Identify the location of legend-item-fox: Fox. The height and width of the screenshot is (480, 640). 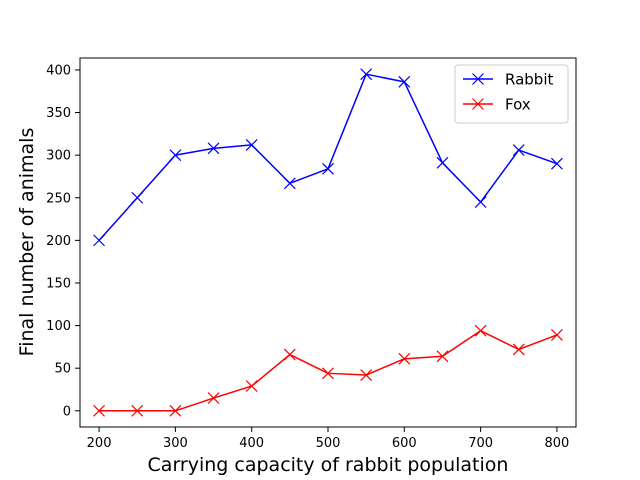
(497, 105).